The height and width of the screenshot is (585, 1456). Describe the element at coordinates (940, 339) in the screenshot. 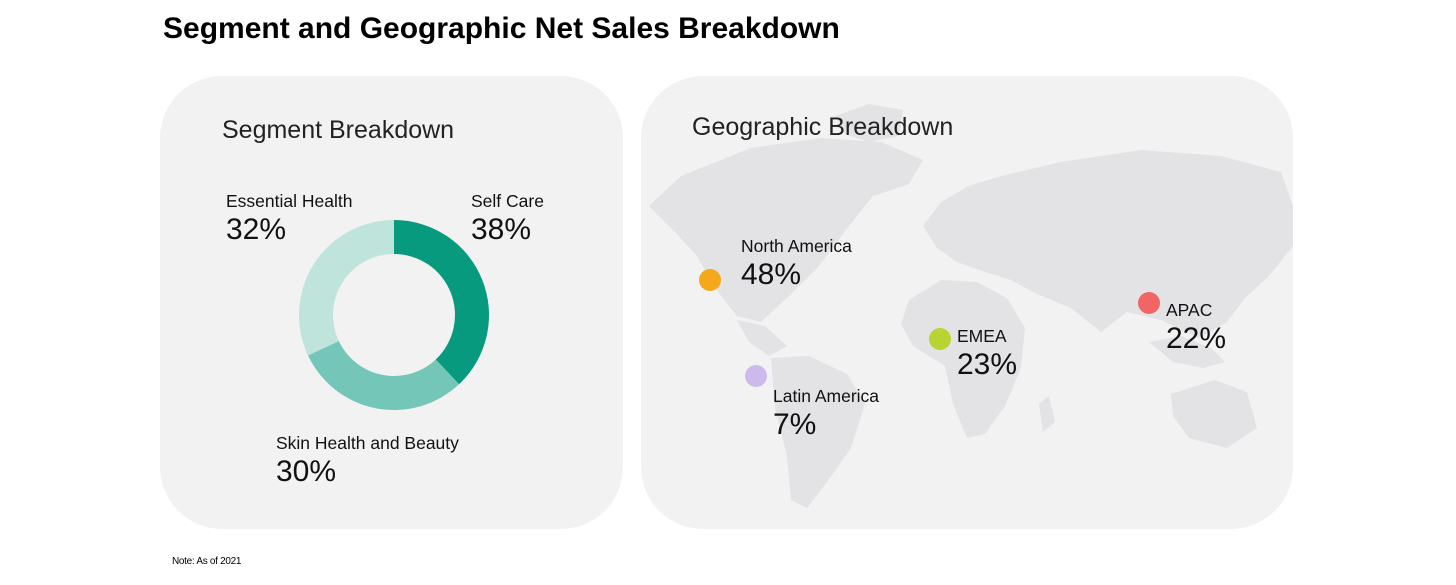

I see `emea-marker` at that location.